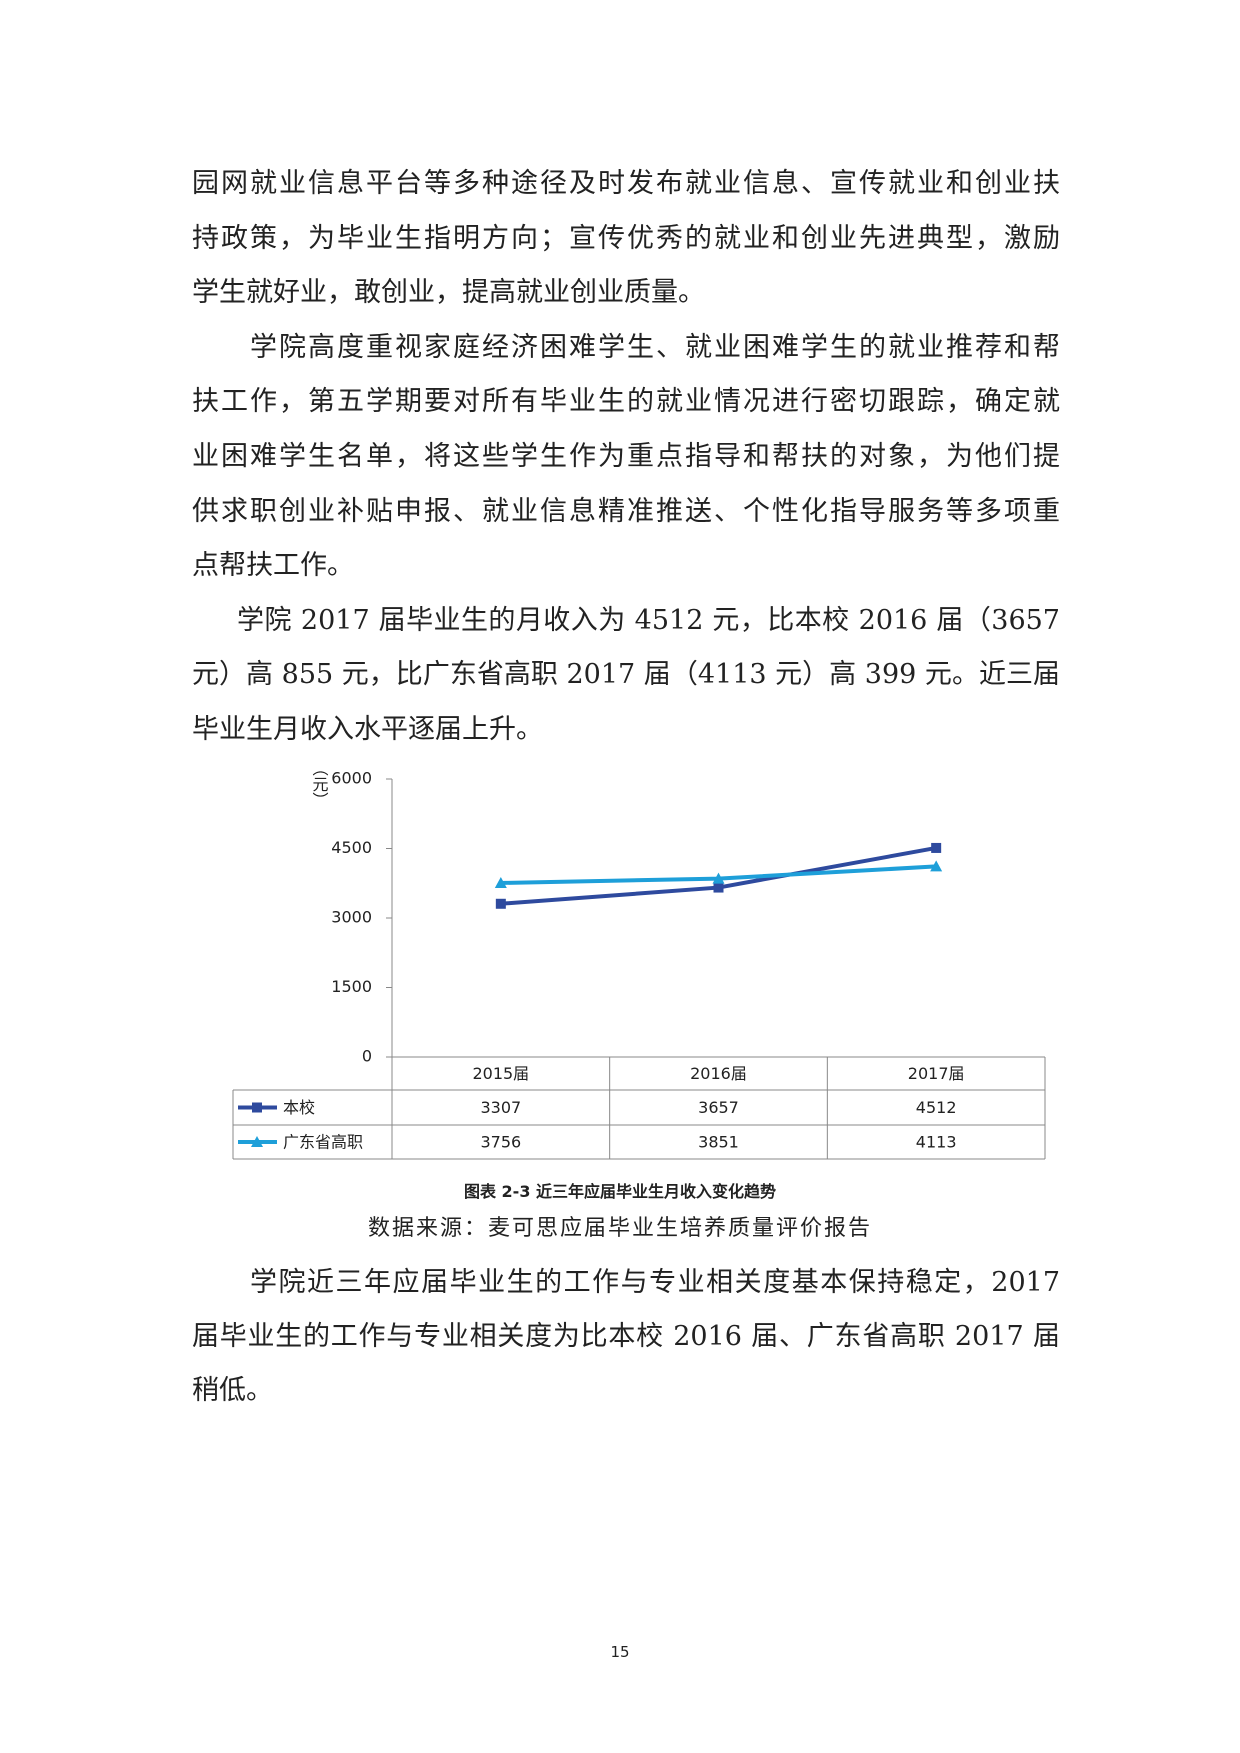 The image size is (1240, 1753). What do you see at coordinates (319, 784) in the screenshot?
I see `y-axis-label: （元）` at bounding box center [319, 784].